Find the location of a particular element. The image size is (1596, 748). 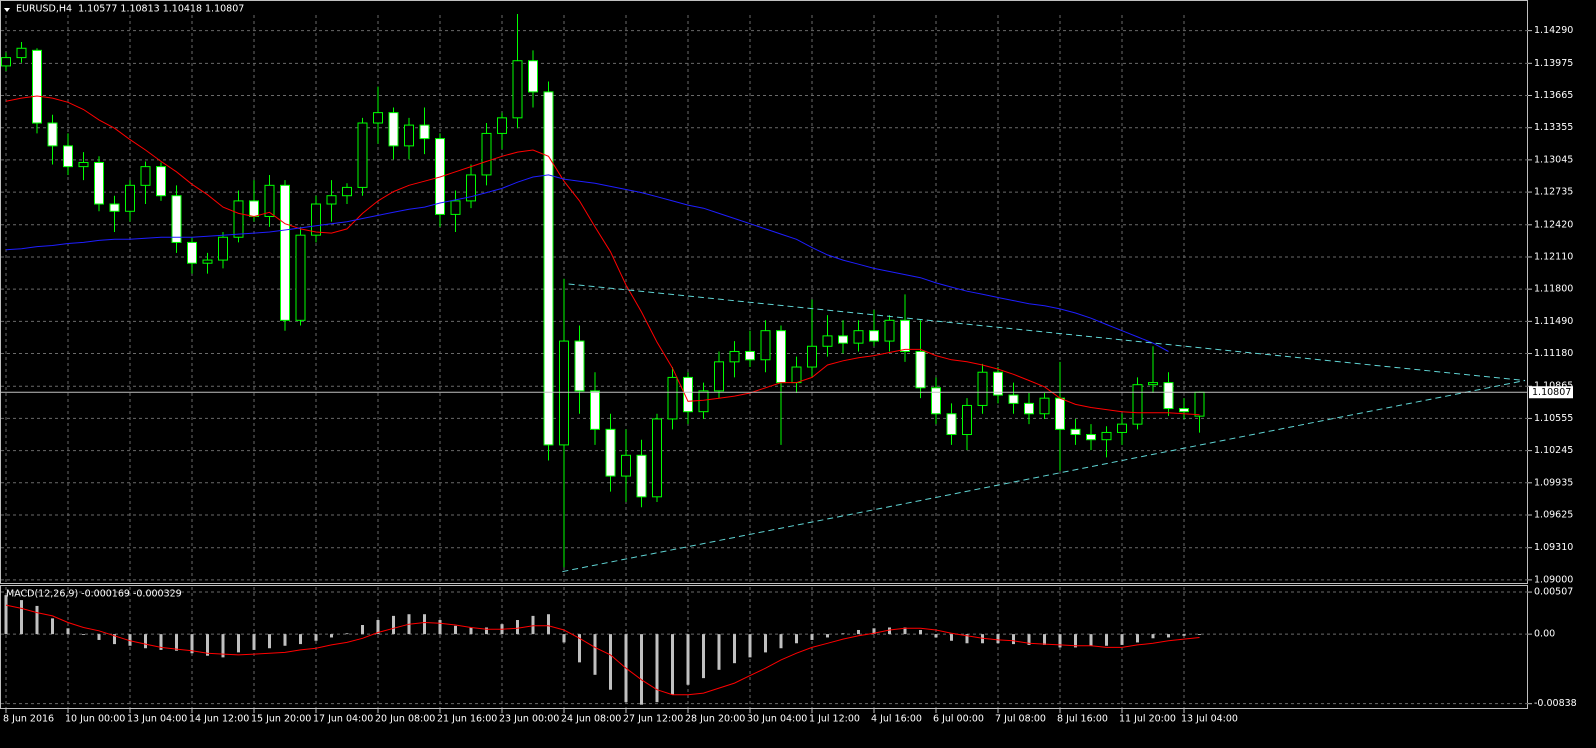

y-tick-label: 1.13975 is located at coordinates (1553, 63).